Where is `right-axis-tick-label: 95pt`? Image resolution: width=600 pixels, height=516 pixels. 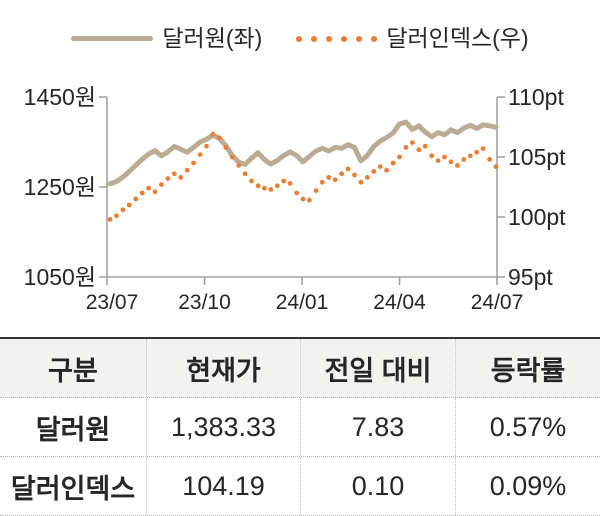 right-axis-tick-label: 95pt is located at coordinates (530, 277).